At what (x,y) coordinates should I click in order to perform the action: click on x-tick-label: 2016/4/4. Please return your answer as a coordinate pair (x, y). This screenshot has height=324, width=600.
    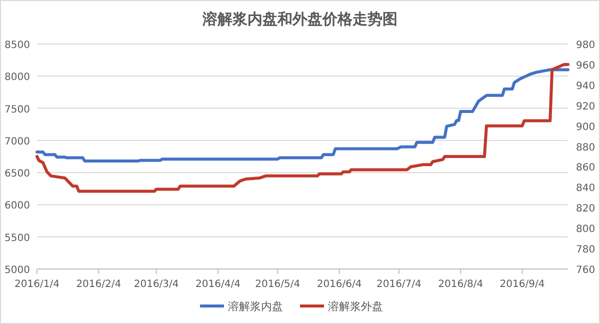
    Looking at the image, I should click on (218, 284).